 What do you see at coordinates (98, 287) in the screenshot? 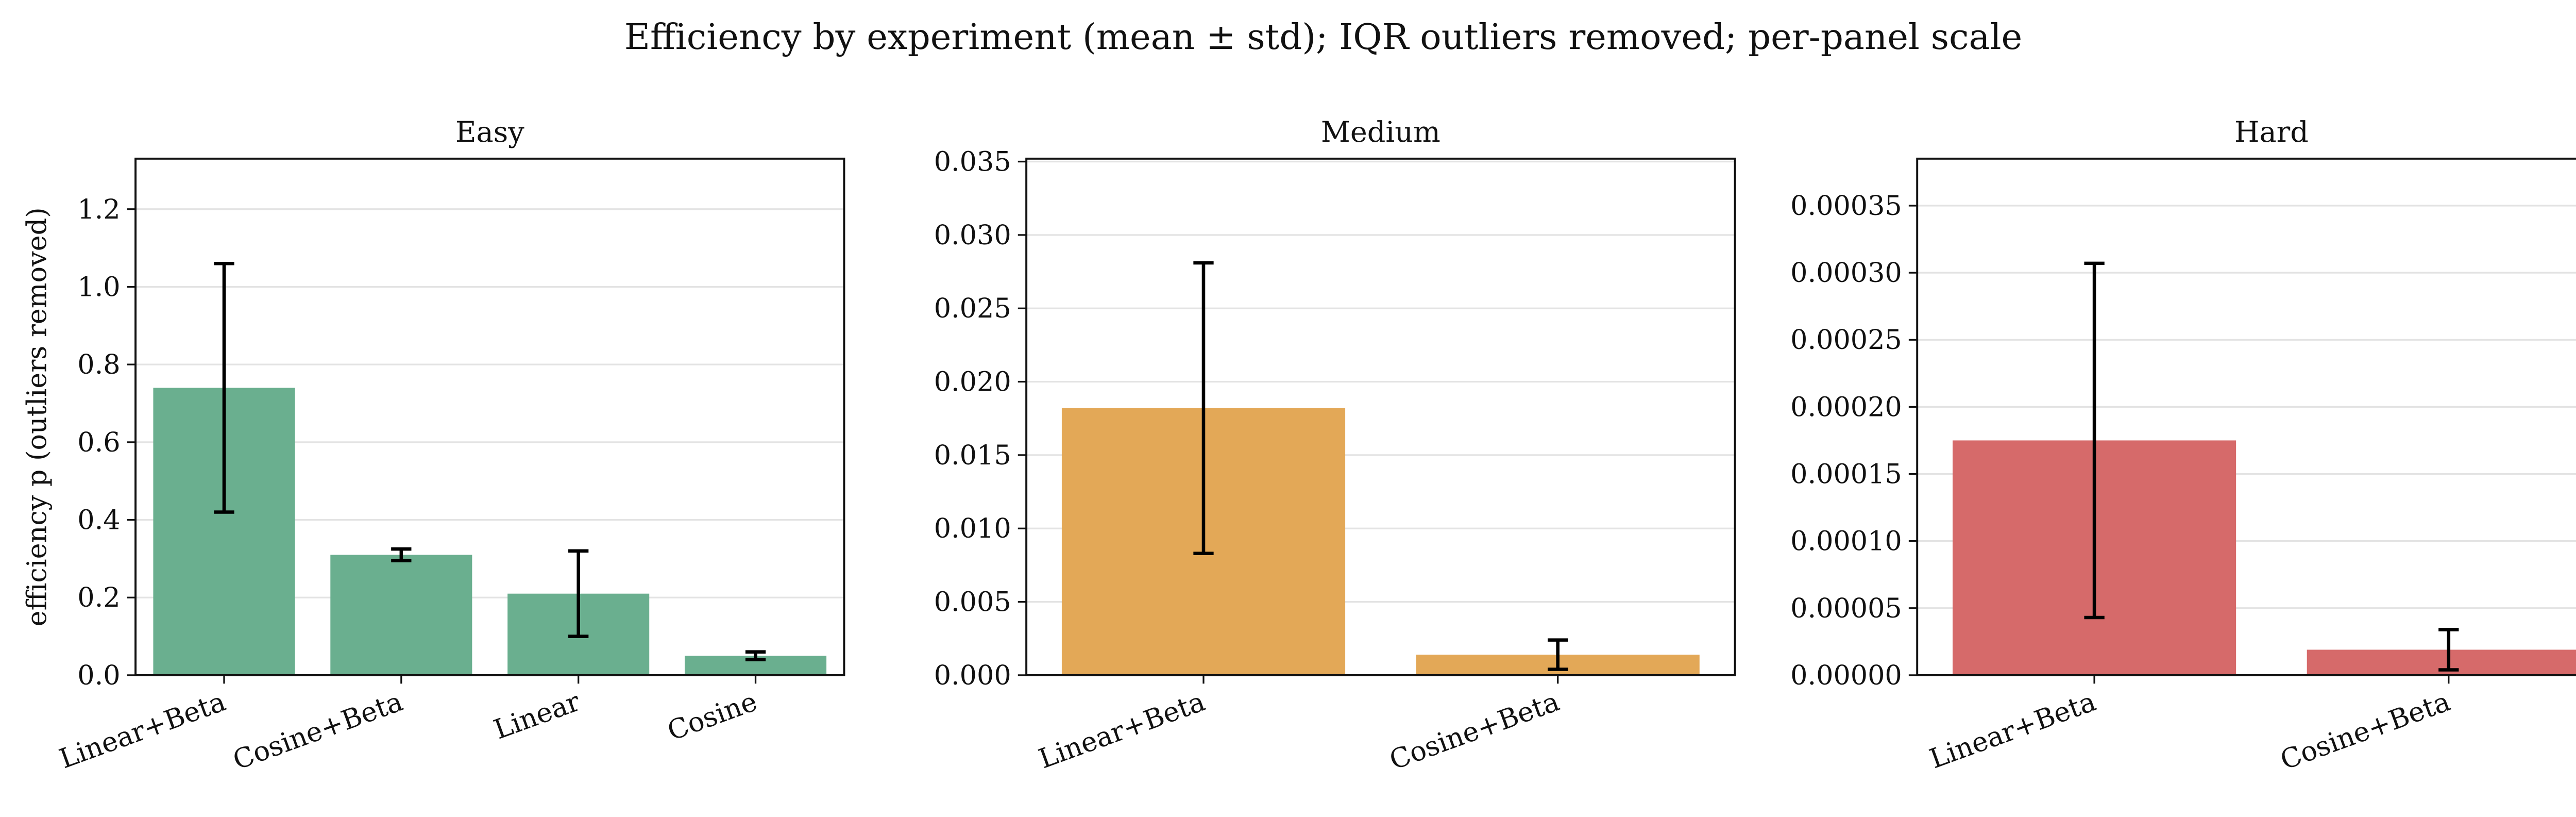
I see `y-tick-label: 1.0` at bounding box center [98, 287].